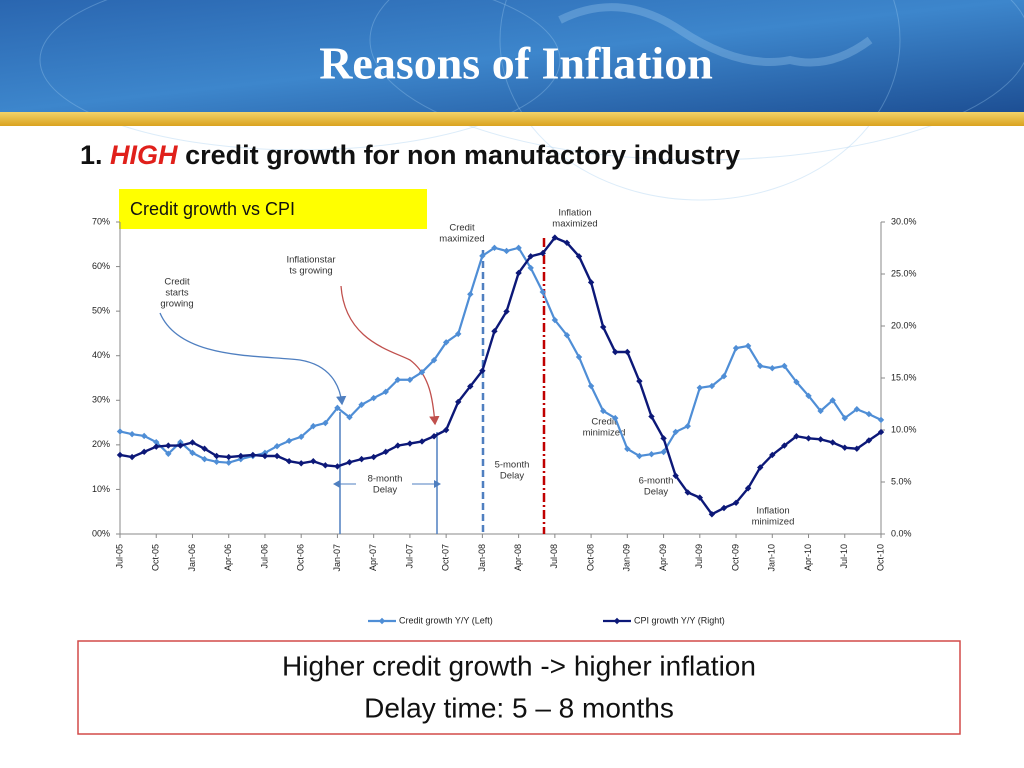 This screenshot has height=768, width=1024. Describe the element at coordinates (808, 557) in the screenshot. I see `x-tick-label: Apr-10` at that location.